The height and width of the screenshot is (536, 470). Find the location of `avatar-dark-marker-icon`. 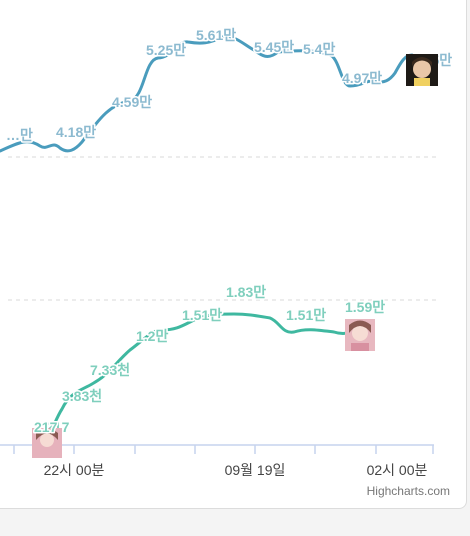

avatar-dark-marker-icon is located at coordinates (422, 70).